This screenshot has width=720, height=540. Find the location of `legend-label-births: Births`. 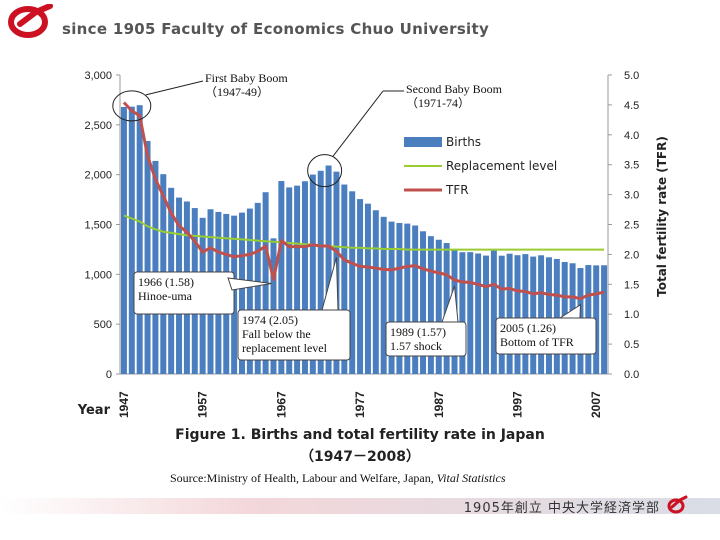

legend-label-births: Births is located at coordinates (463, 142).